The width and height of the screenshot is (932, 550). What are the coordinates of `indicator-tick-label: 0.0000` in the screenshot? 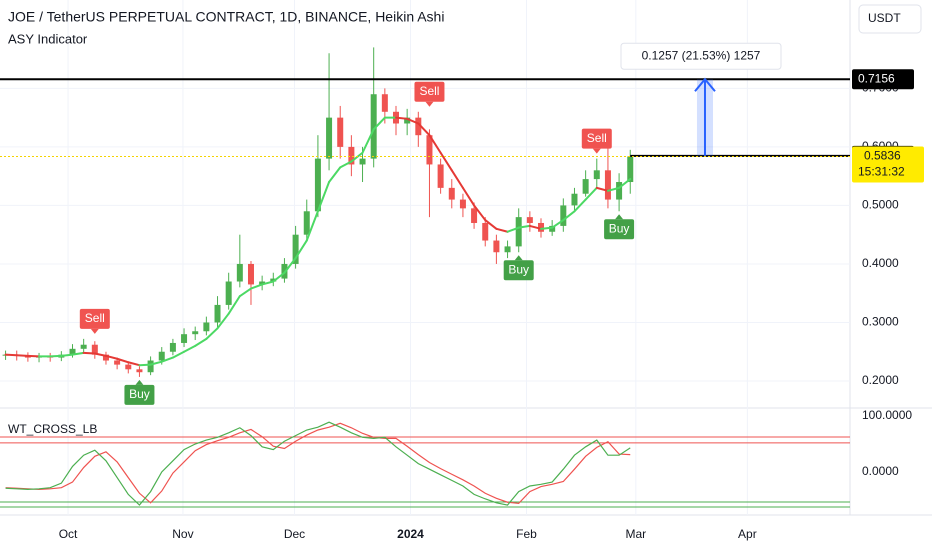 It's located at (880, 471).